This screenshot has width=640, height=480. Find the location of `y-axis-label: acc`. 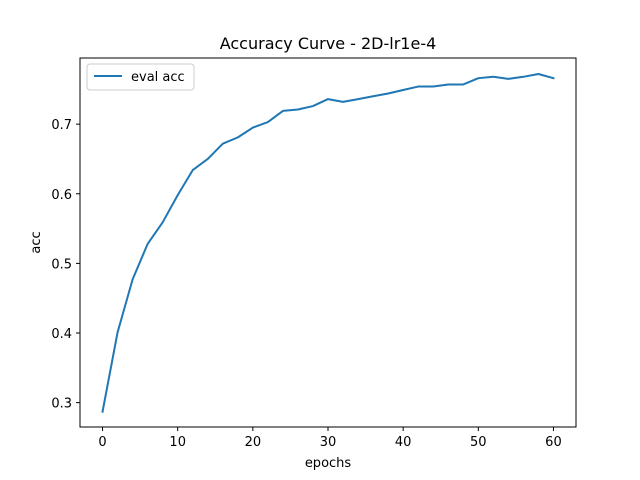

y-axis-label: acc is located at coordinates (36, 242).